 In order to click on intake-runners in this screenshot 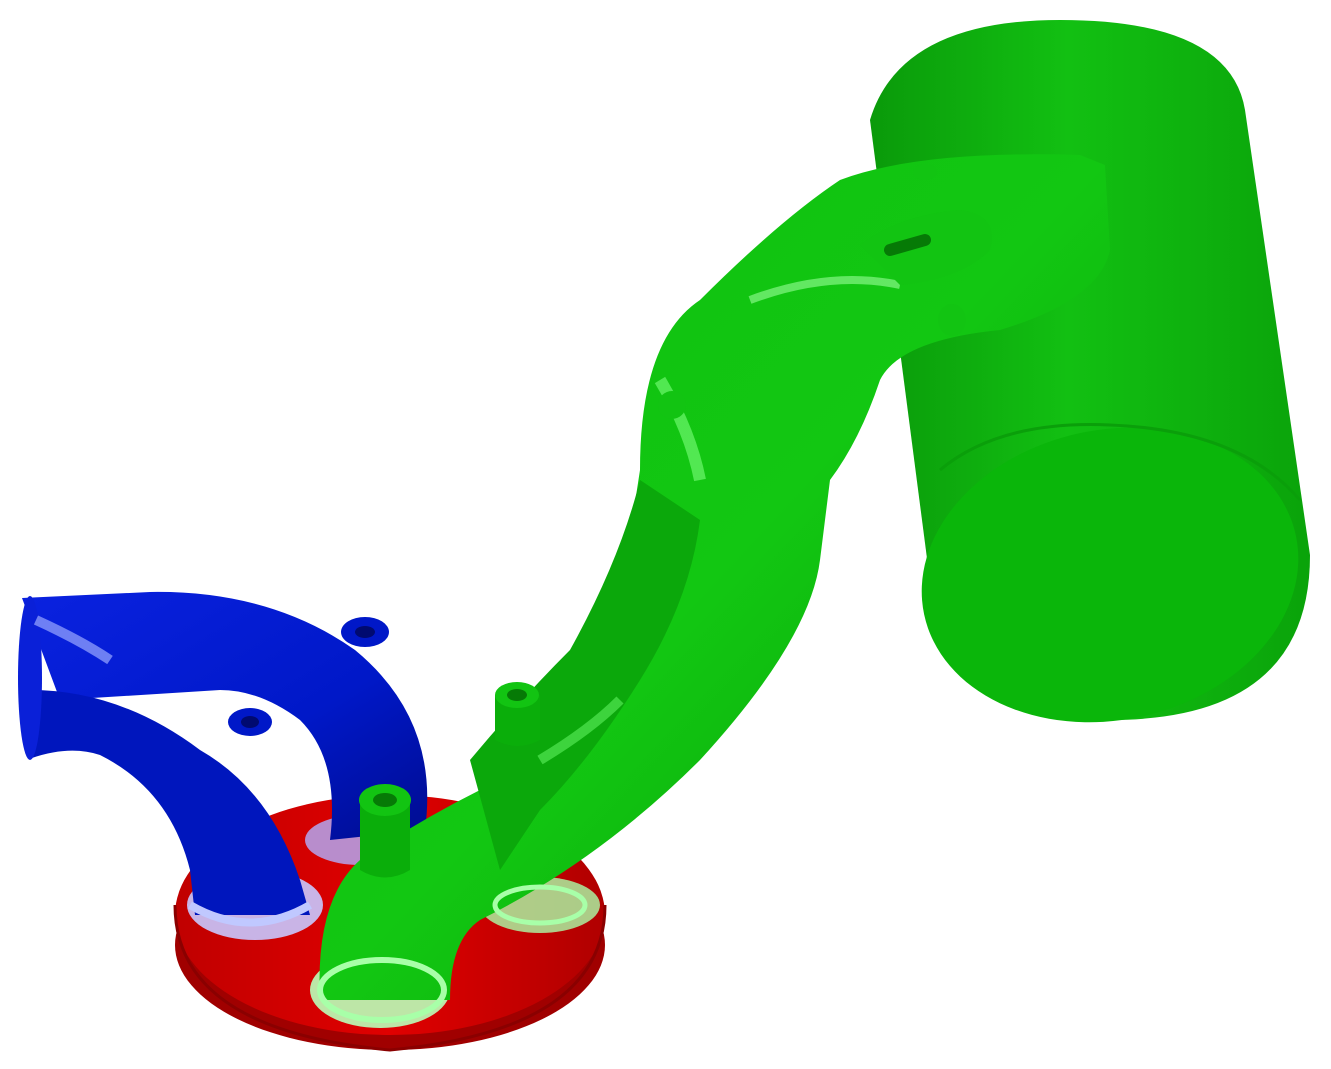, I will do `click(223, 759)`.